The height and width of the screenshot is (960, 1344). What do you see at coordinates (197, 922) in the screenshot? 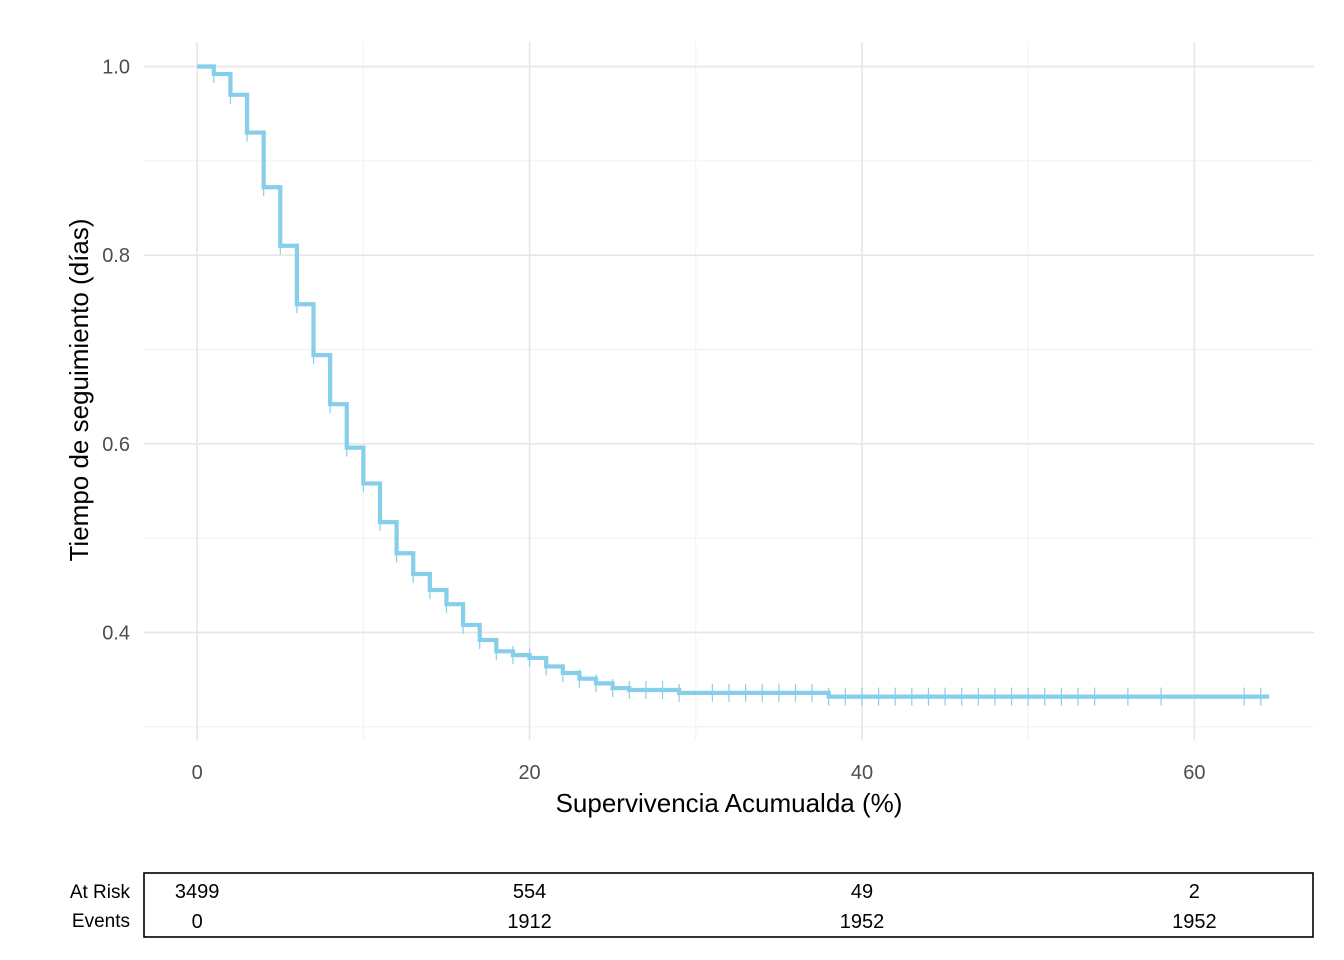
I see `events-value: 0` at bounding box center [197, 922].